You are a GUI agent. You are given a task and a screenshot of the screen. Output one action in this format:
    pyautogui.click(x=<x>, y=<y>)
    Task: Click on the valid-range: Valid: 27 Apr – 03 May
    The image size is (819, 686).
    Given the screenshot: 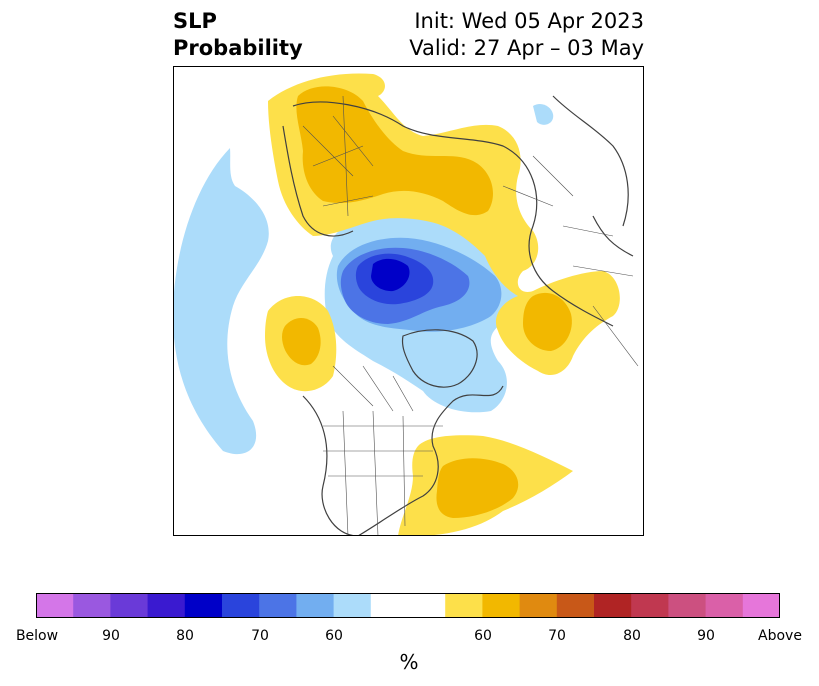 What is the action you would take?
    pyautogui.click(x=526, y=48)
    